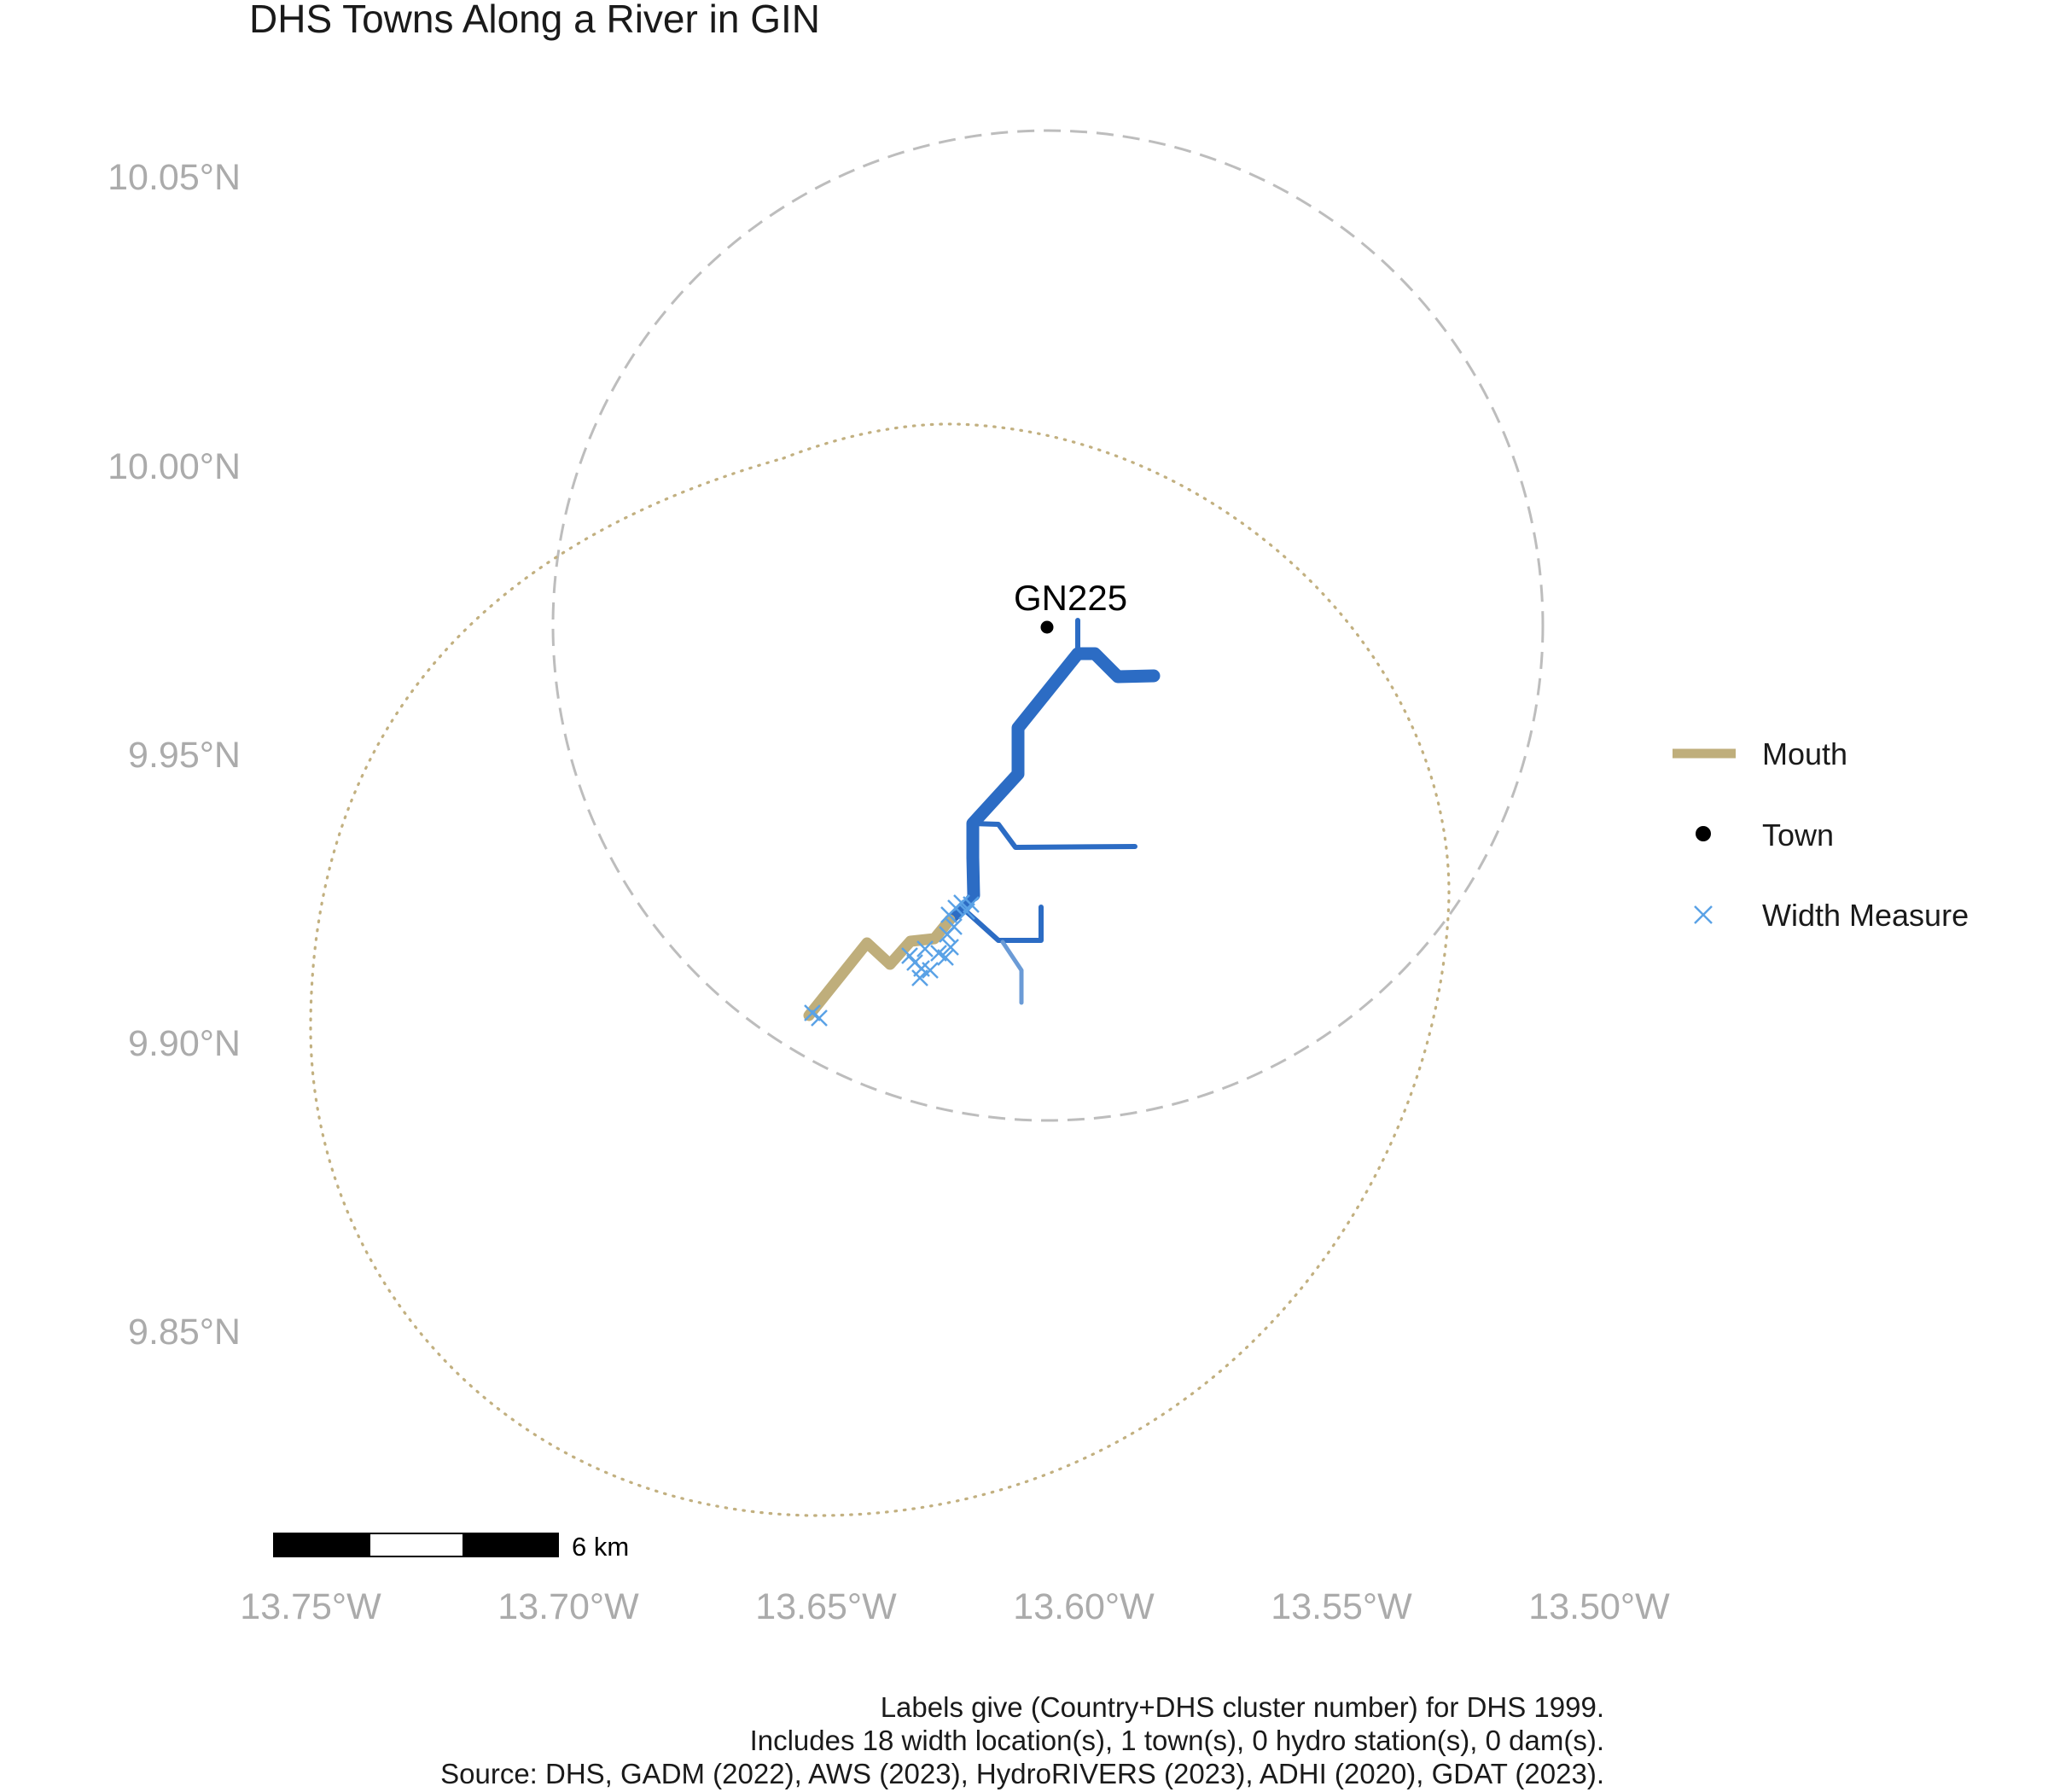  Describe the element at coordinates (1341, 1606) in the screenshot. I see `x-tick-label: 13.55°W` at that location.